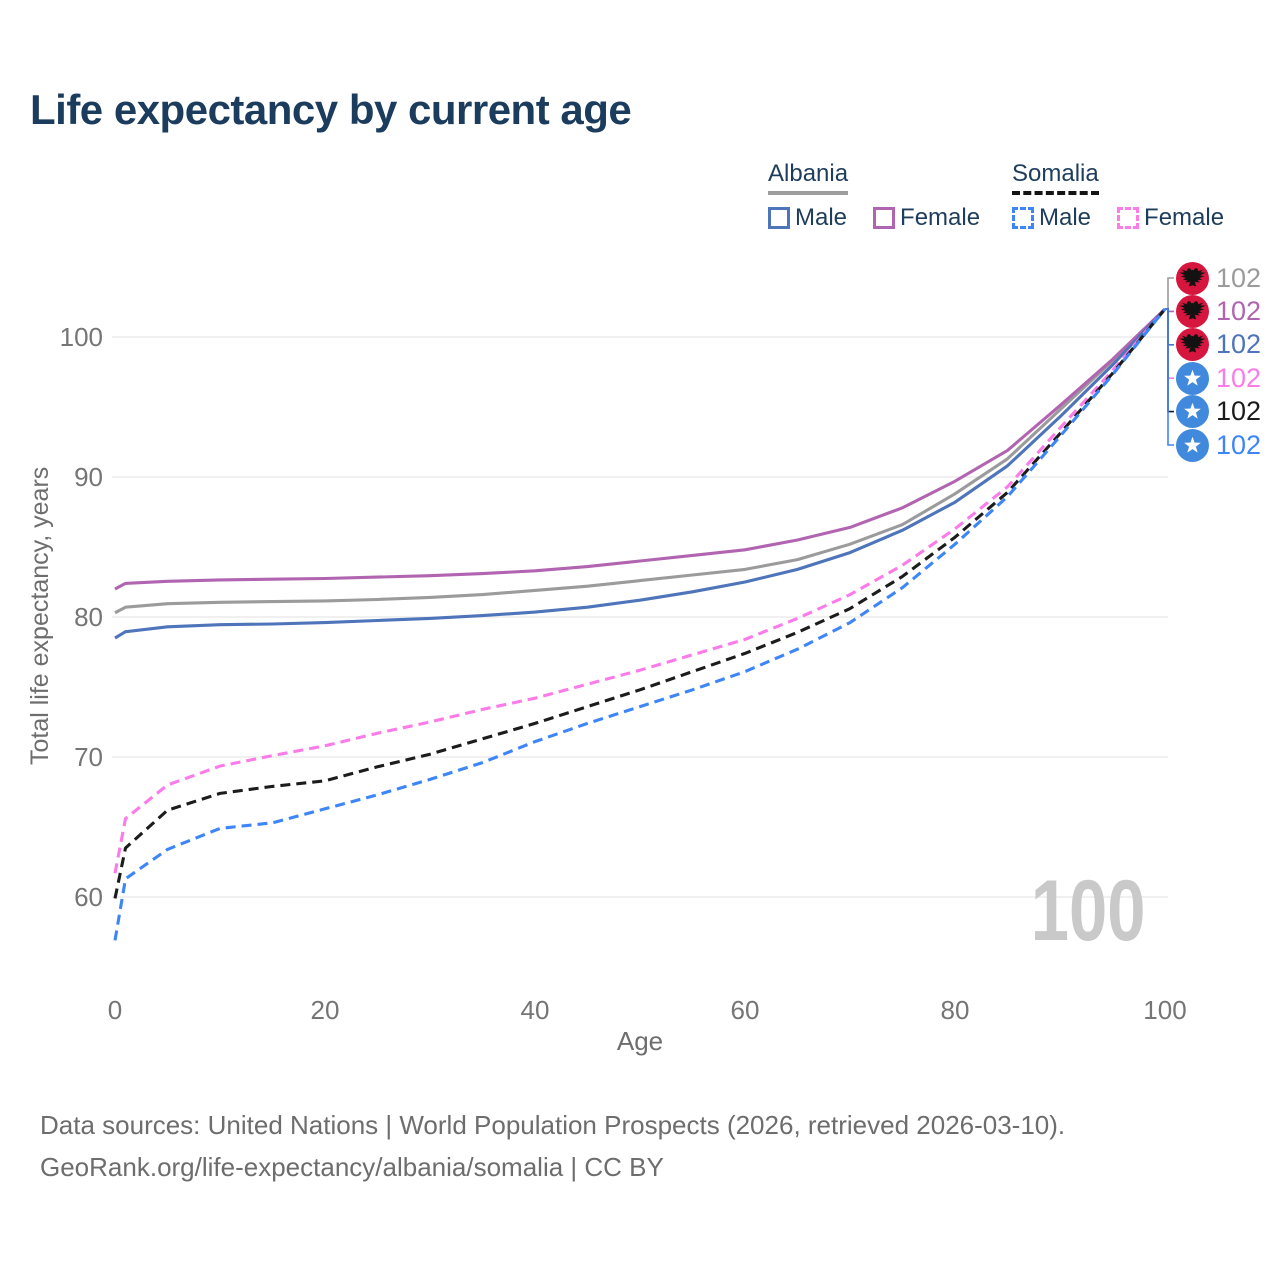 This screenshot has height=1280, width=1280. I want to click on page-title: Life expectancy by current age, so click(331, 109).